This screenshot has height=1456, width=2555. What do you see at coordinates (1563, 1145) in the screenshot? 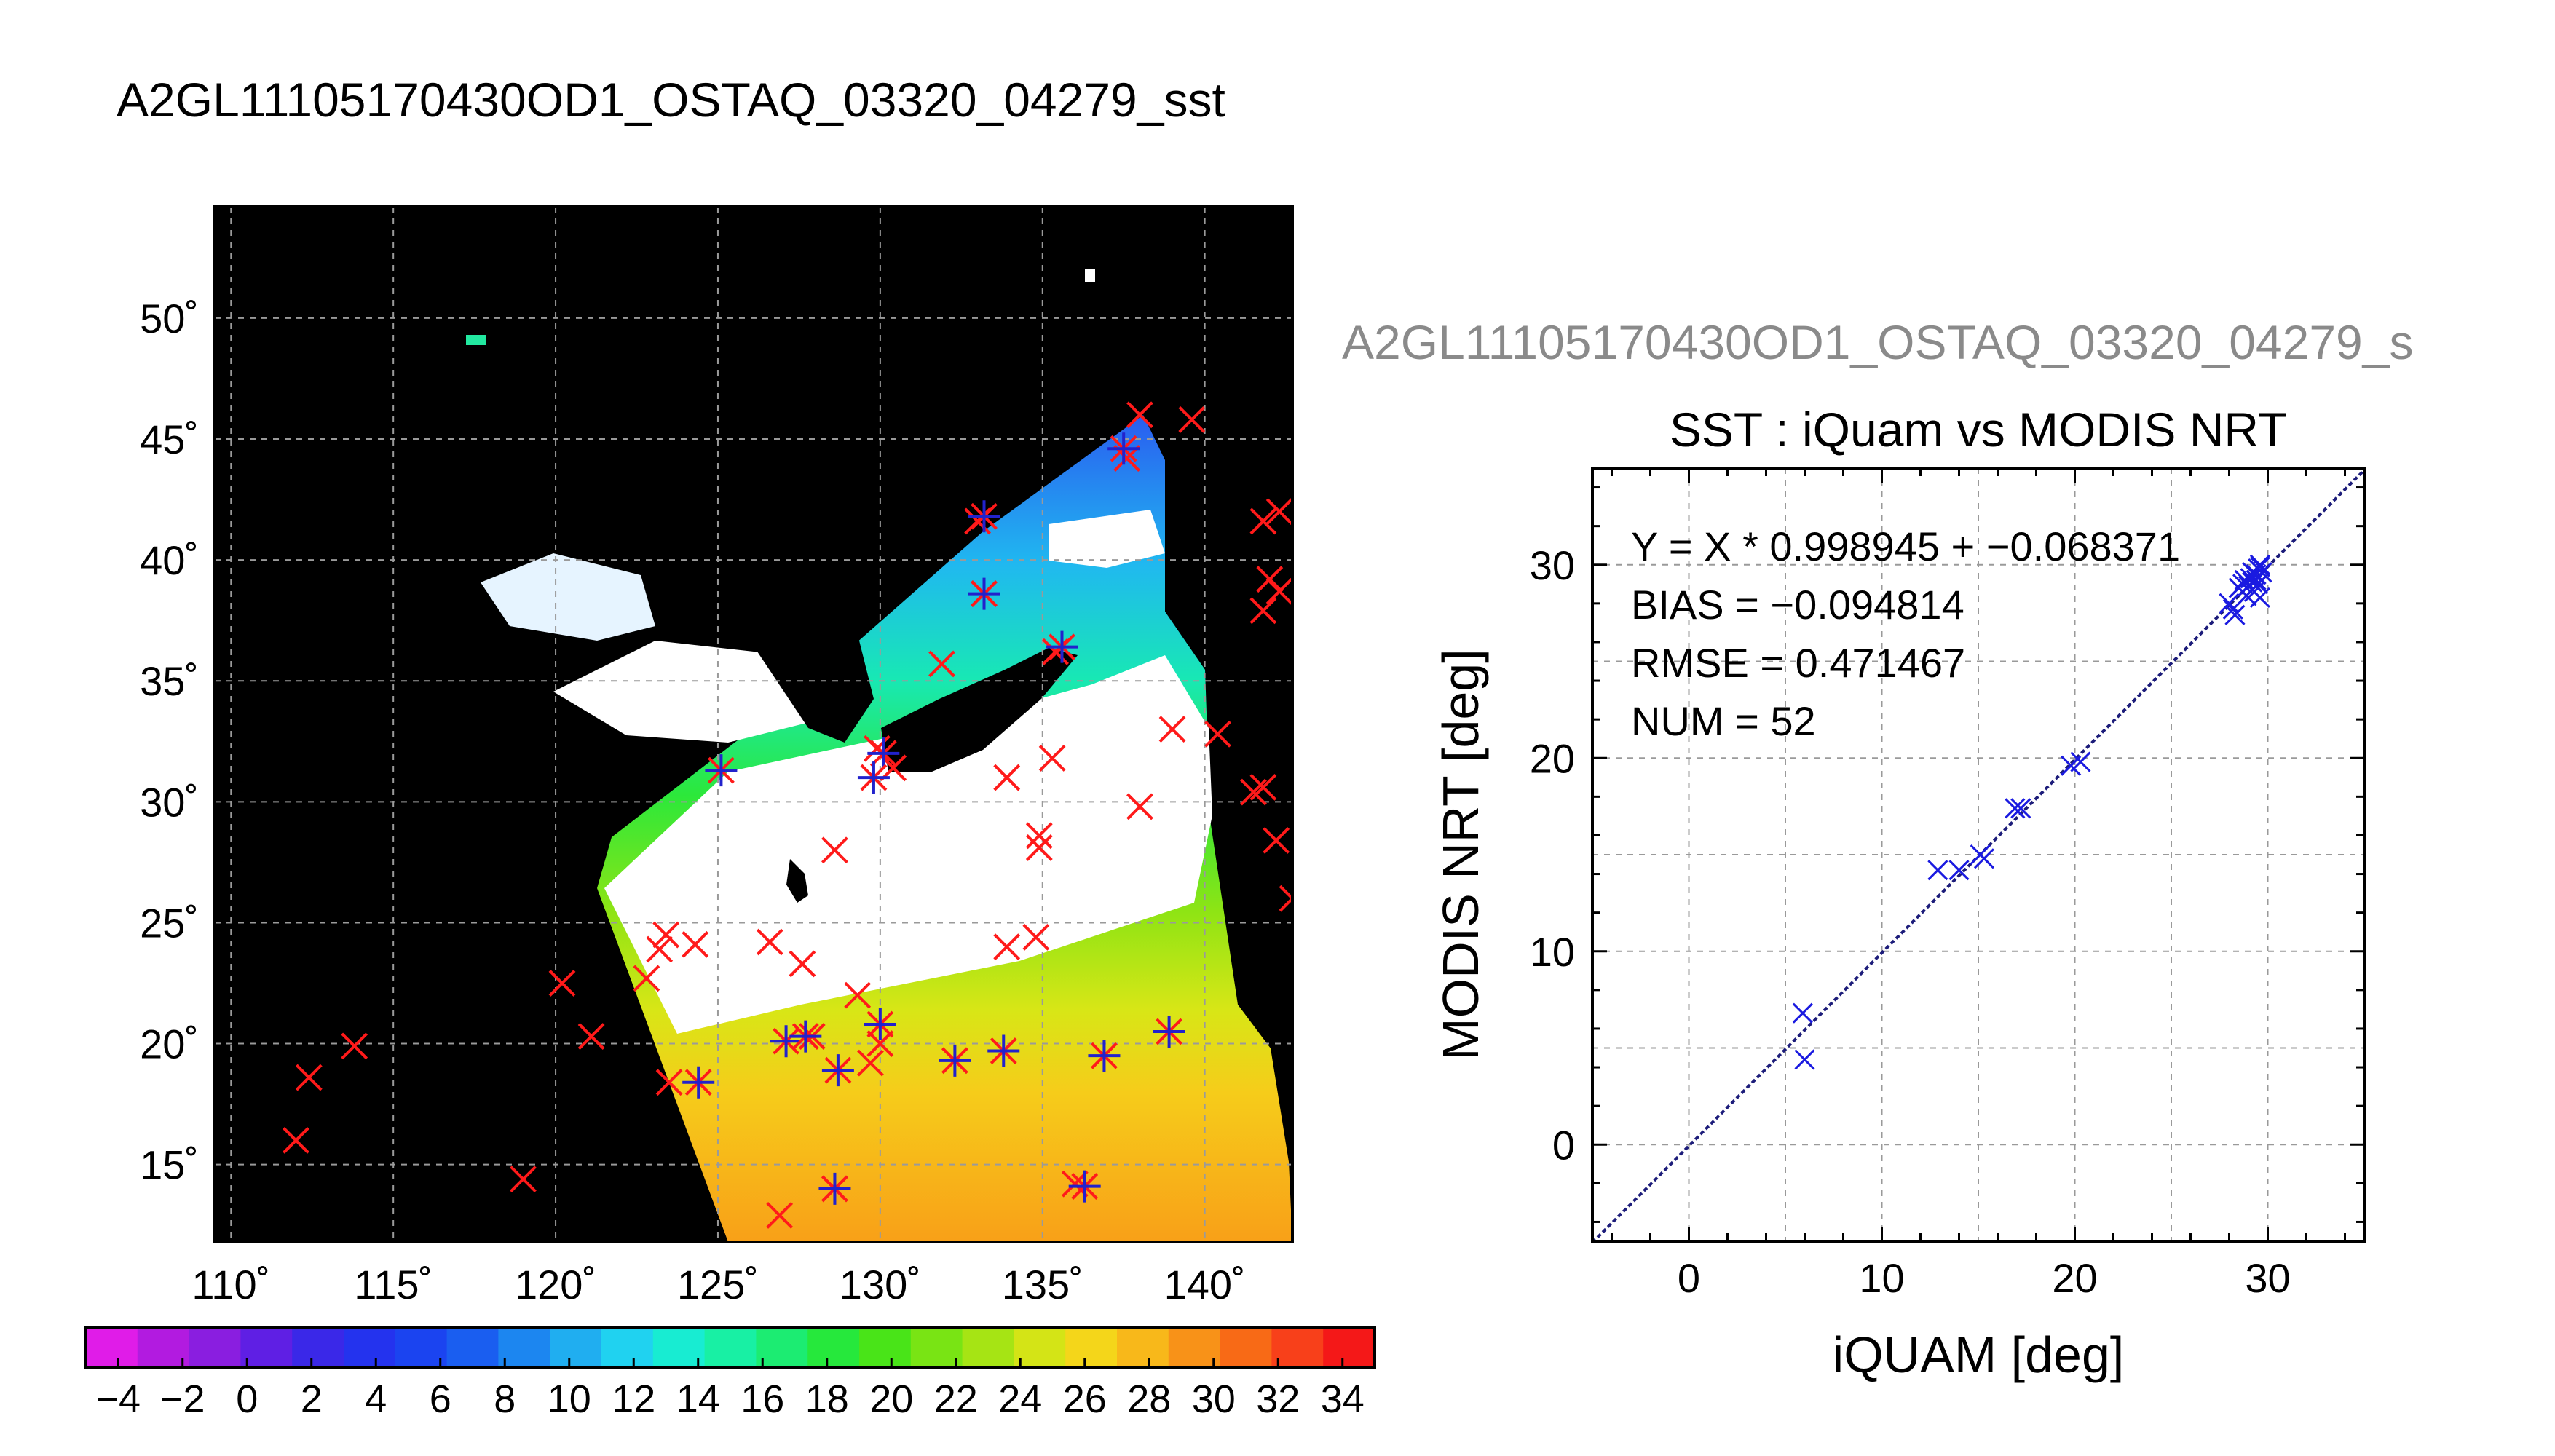
I see `y-tick-label: 0` at bounding box center [1563, 1145].